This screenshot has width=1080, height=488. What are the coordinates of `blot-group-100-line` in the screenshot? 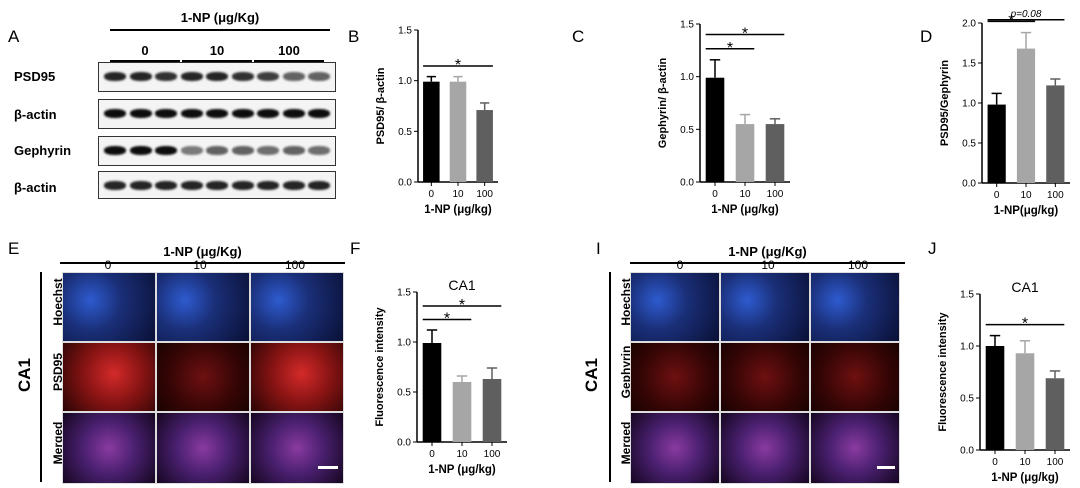 It's located at (289, 61).